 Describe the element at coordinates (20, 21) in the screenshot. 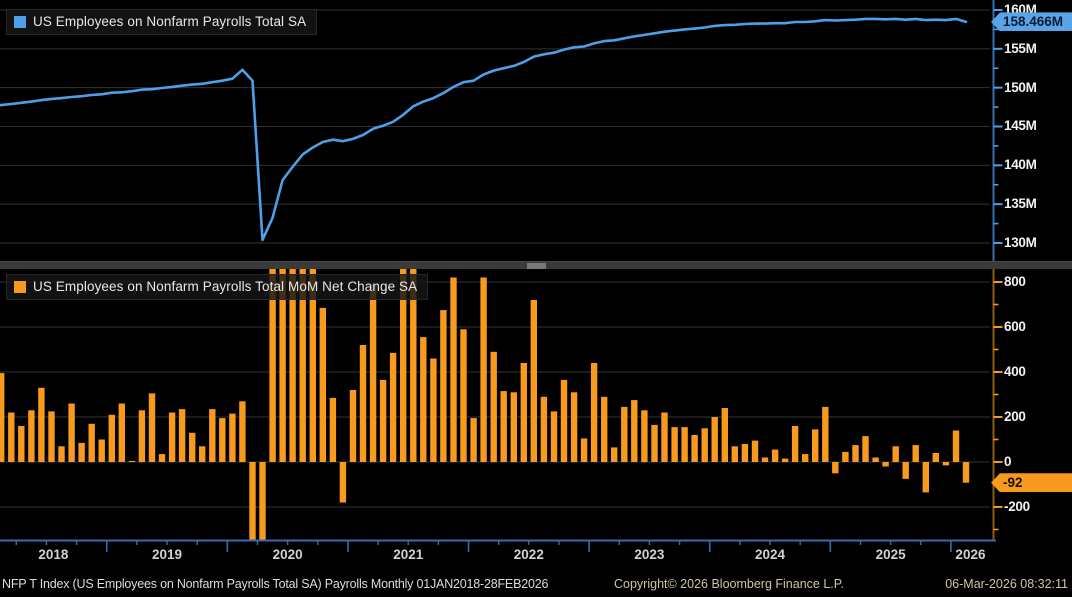

I see `blue-series-swatch-icon` at that location.